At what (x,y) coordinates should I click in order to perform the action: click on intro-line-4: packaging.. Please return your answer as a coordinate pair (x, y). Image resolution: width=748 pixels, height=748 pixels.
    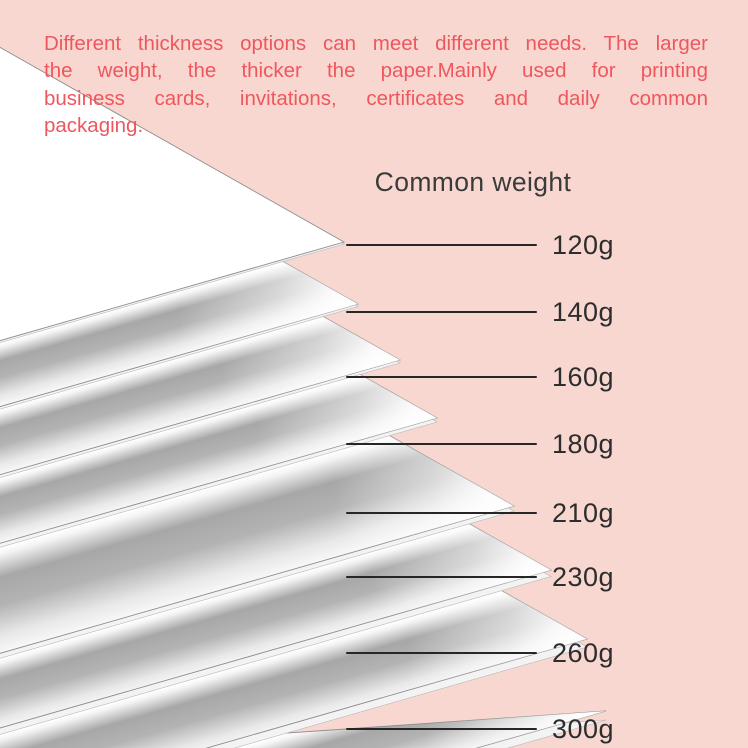
    Looking at the image, I should click on (94, 126).